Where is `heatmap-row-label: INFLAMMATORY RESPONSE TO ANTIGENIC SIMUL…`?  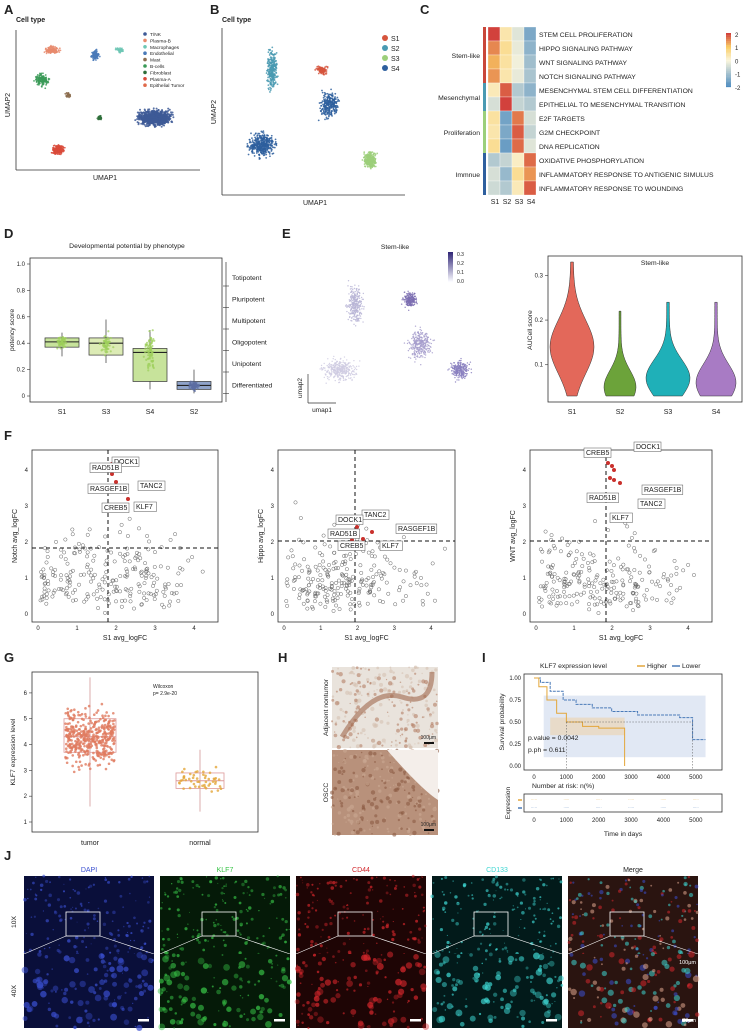 heatmap-row-label: INFLAMMATORY RESPONSE TO ANTIGENIC SIMUL… is located at coordinates (626, 175).